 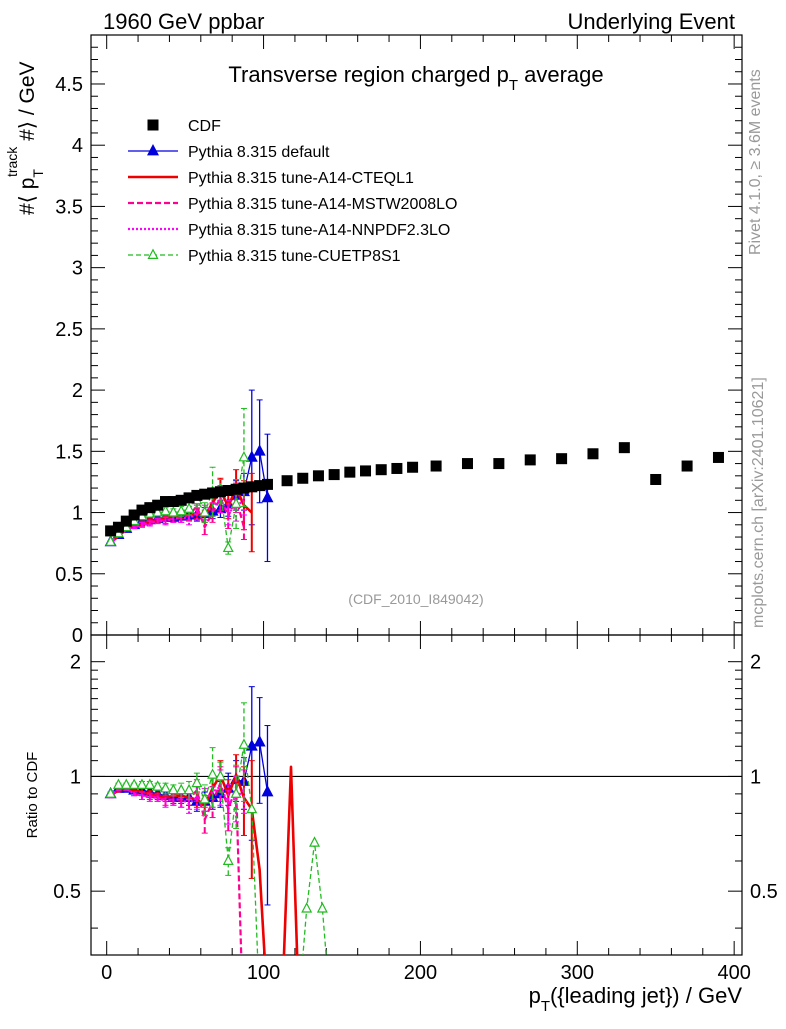 I want to click on y-tick-label: 0, so click(x=77, y=636).